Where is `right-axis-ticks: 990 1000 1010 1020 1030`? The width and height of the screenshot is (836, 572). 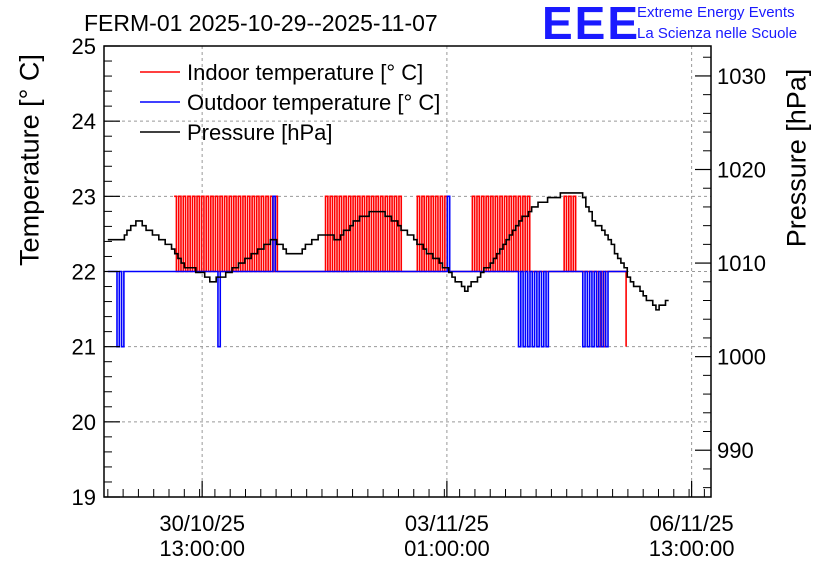
right-axis-ticks: 990 1000 1010 1020 1030 is located at coordinates (730, 272).